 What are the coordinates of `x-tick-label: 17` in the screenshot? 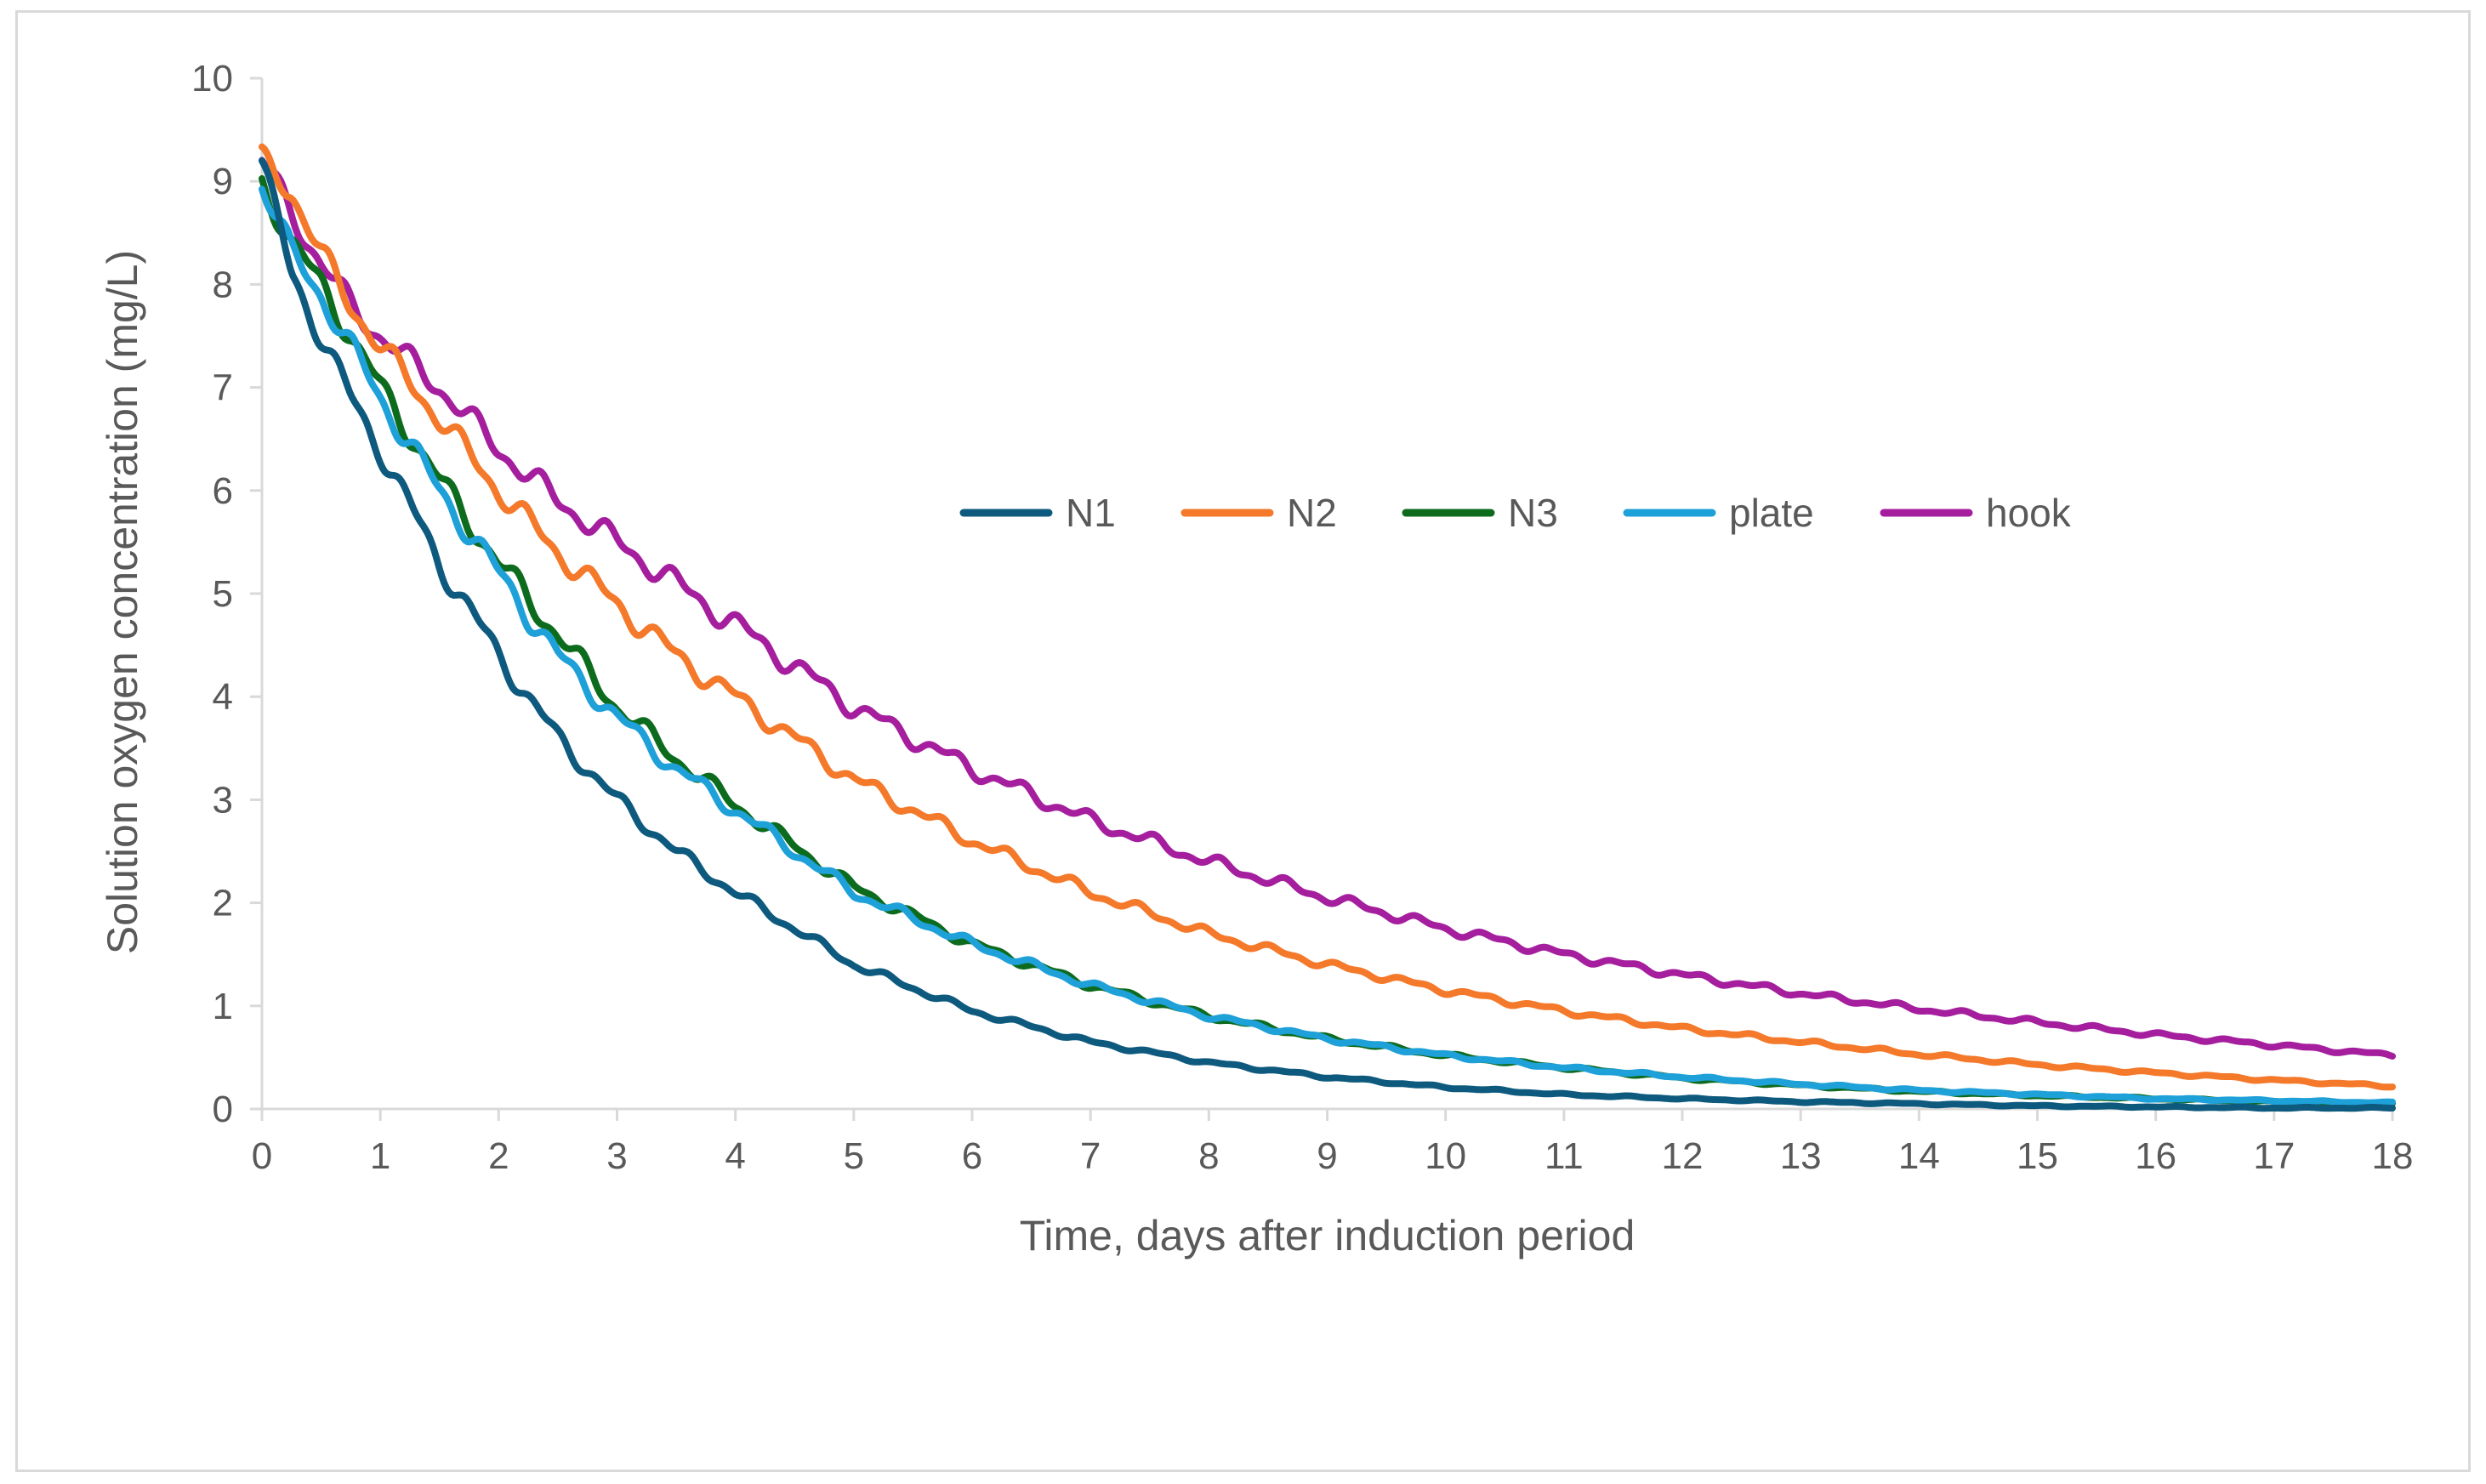 It's located at (2274, 1156).